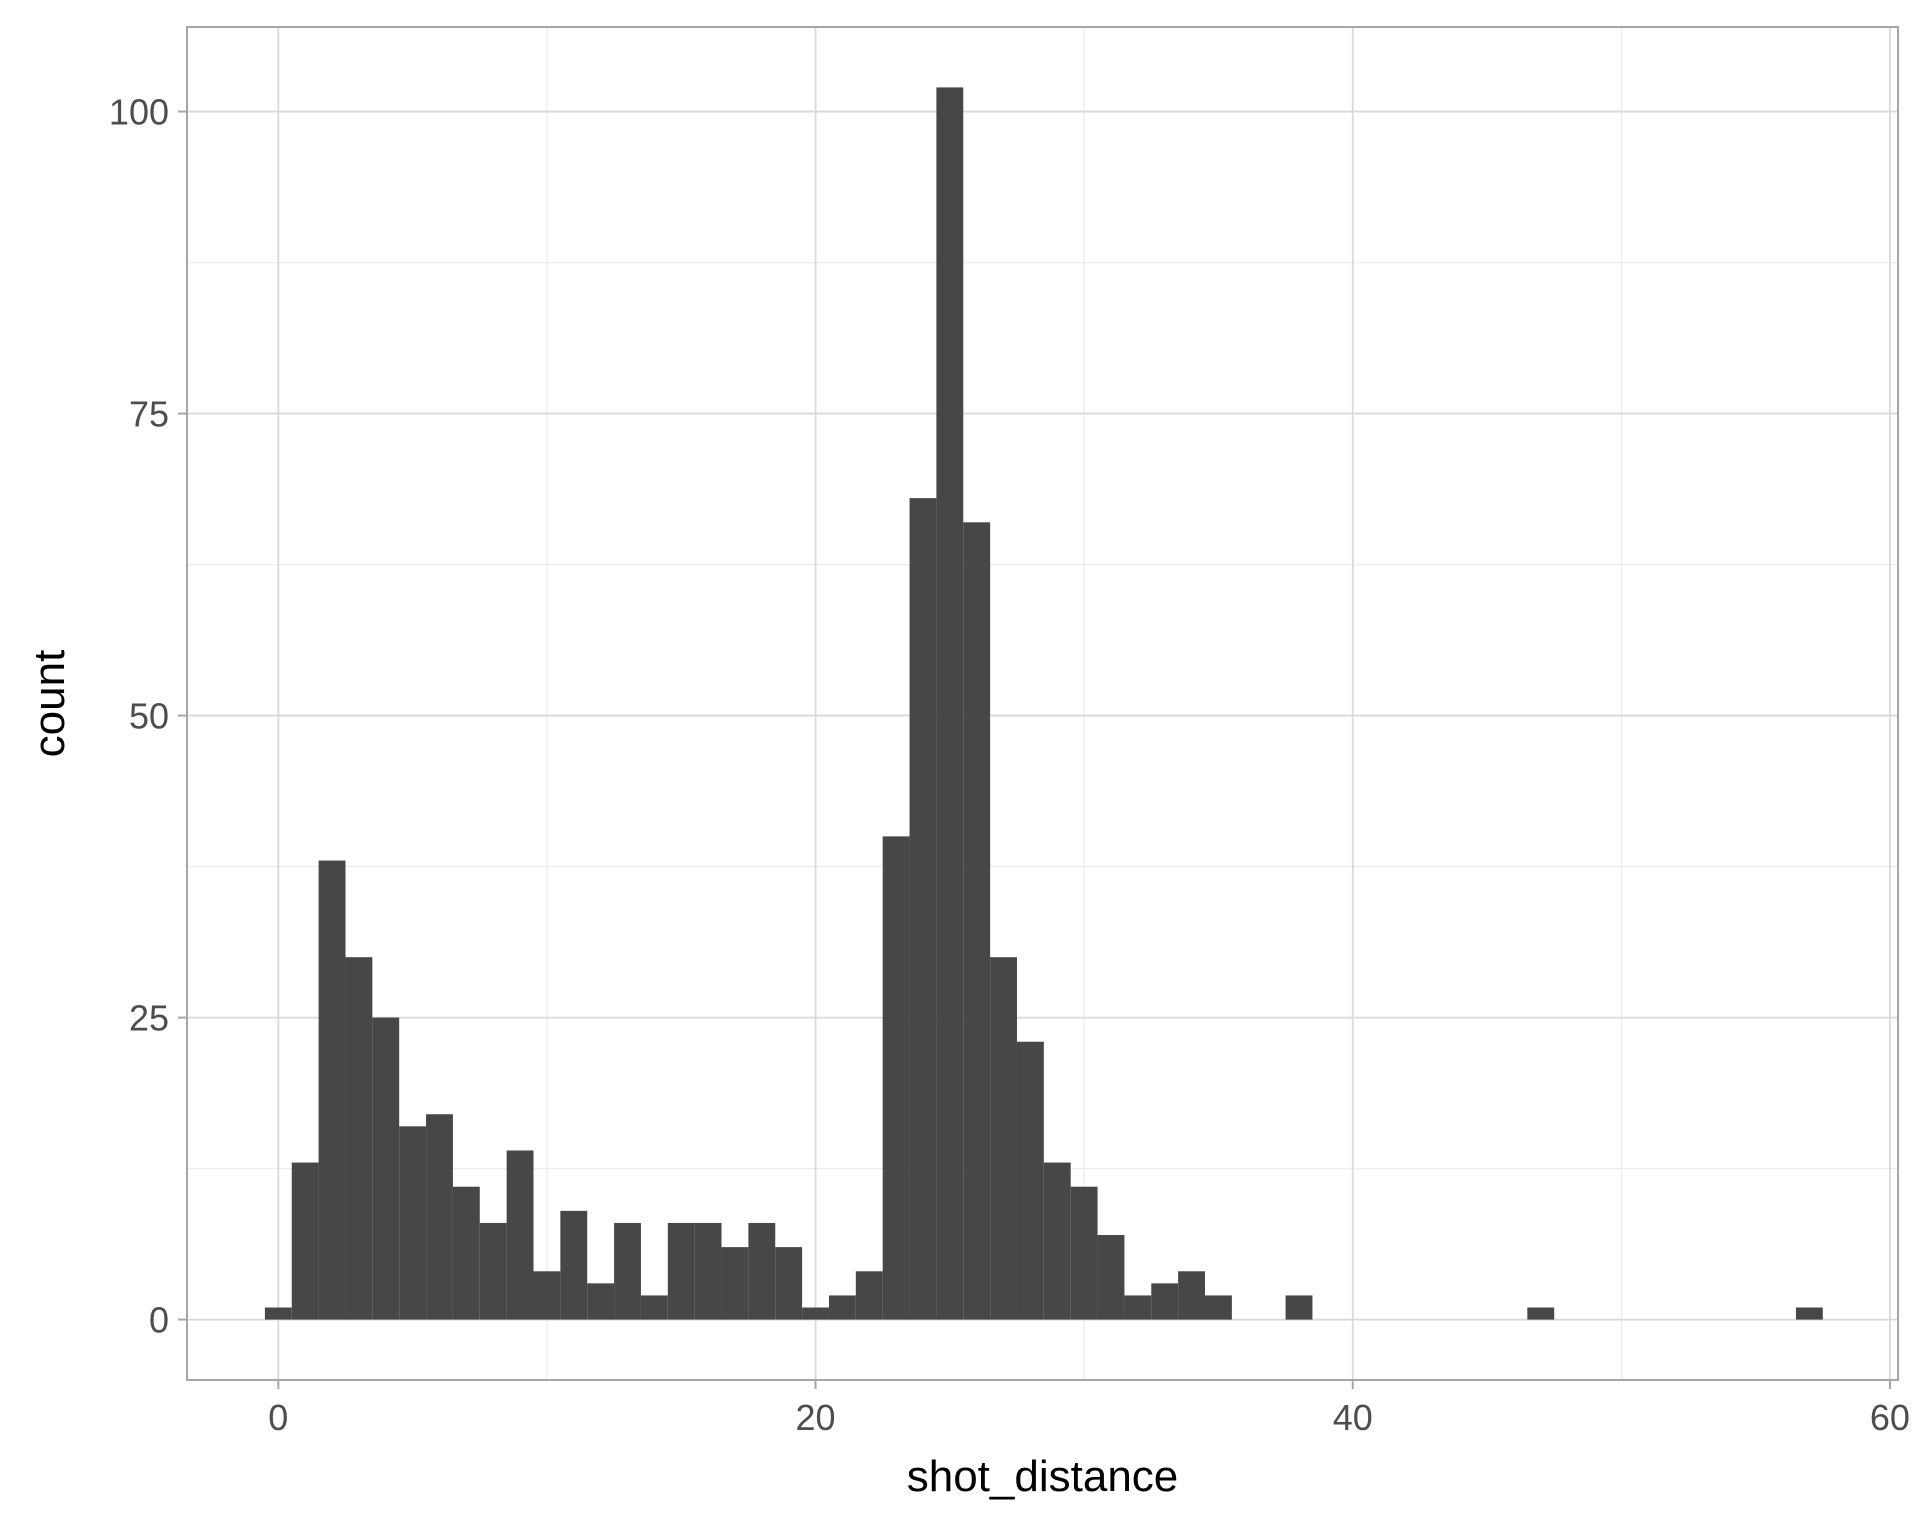 The width and height of the screenshot is (1920, 1536). Describe the element at coordinates (1353, 1417) in the screenshot. I see `x-tick-label: 40` at that location.